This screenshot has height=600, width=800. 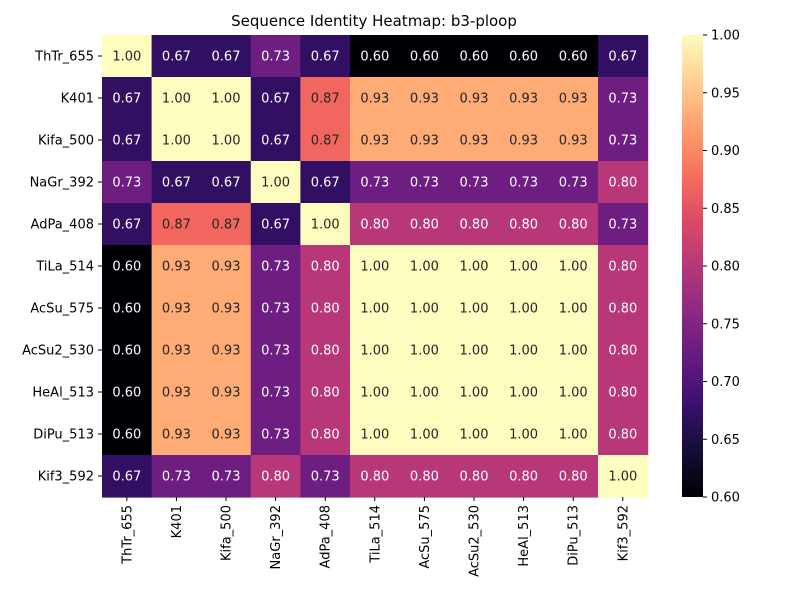 I want to click on y-tick-label: K401, so click(x=77, y=99).